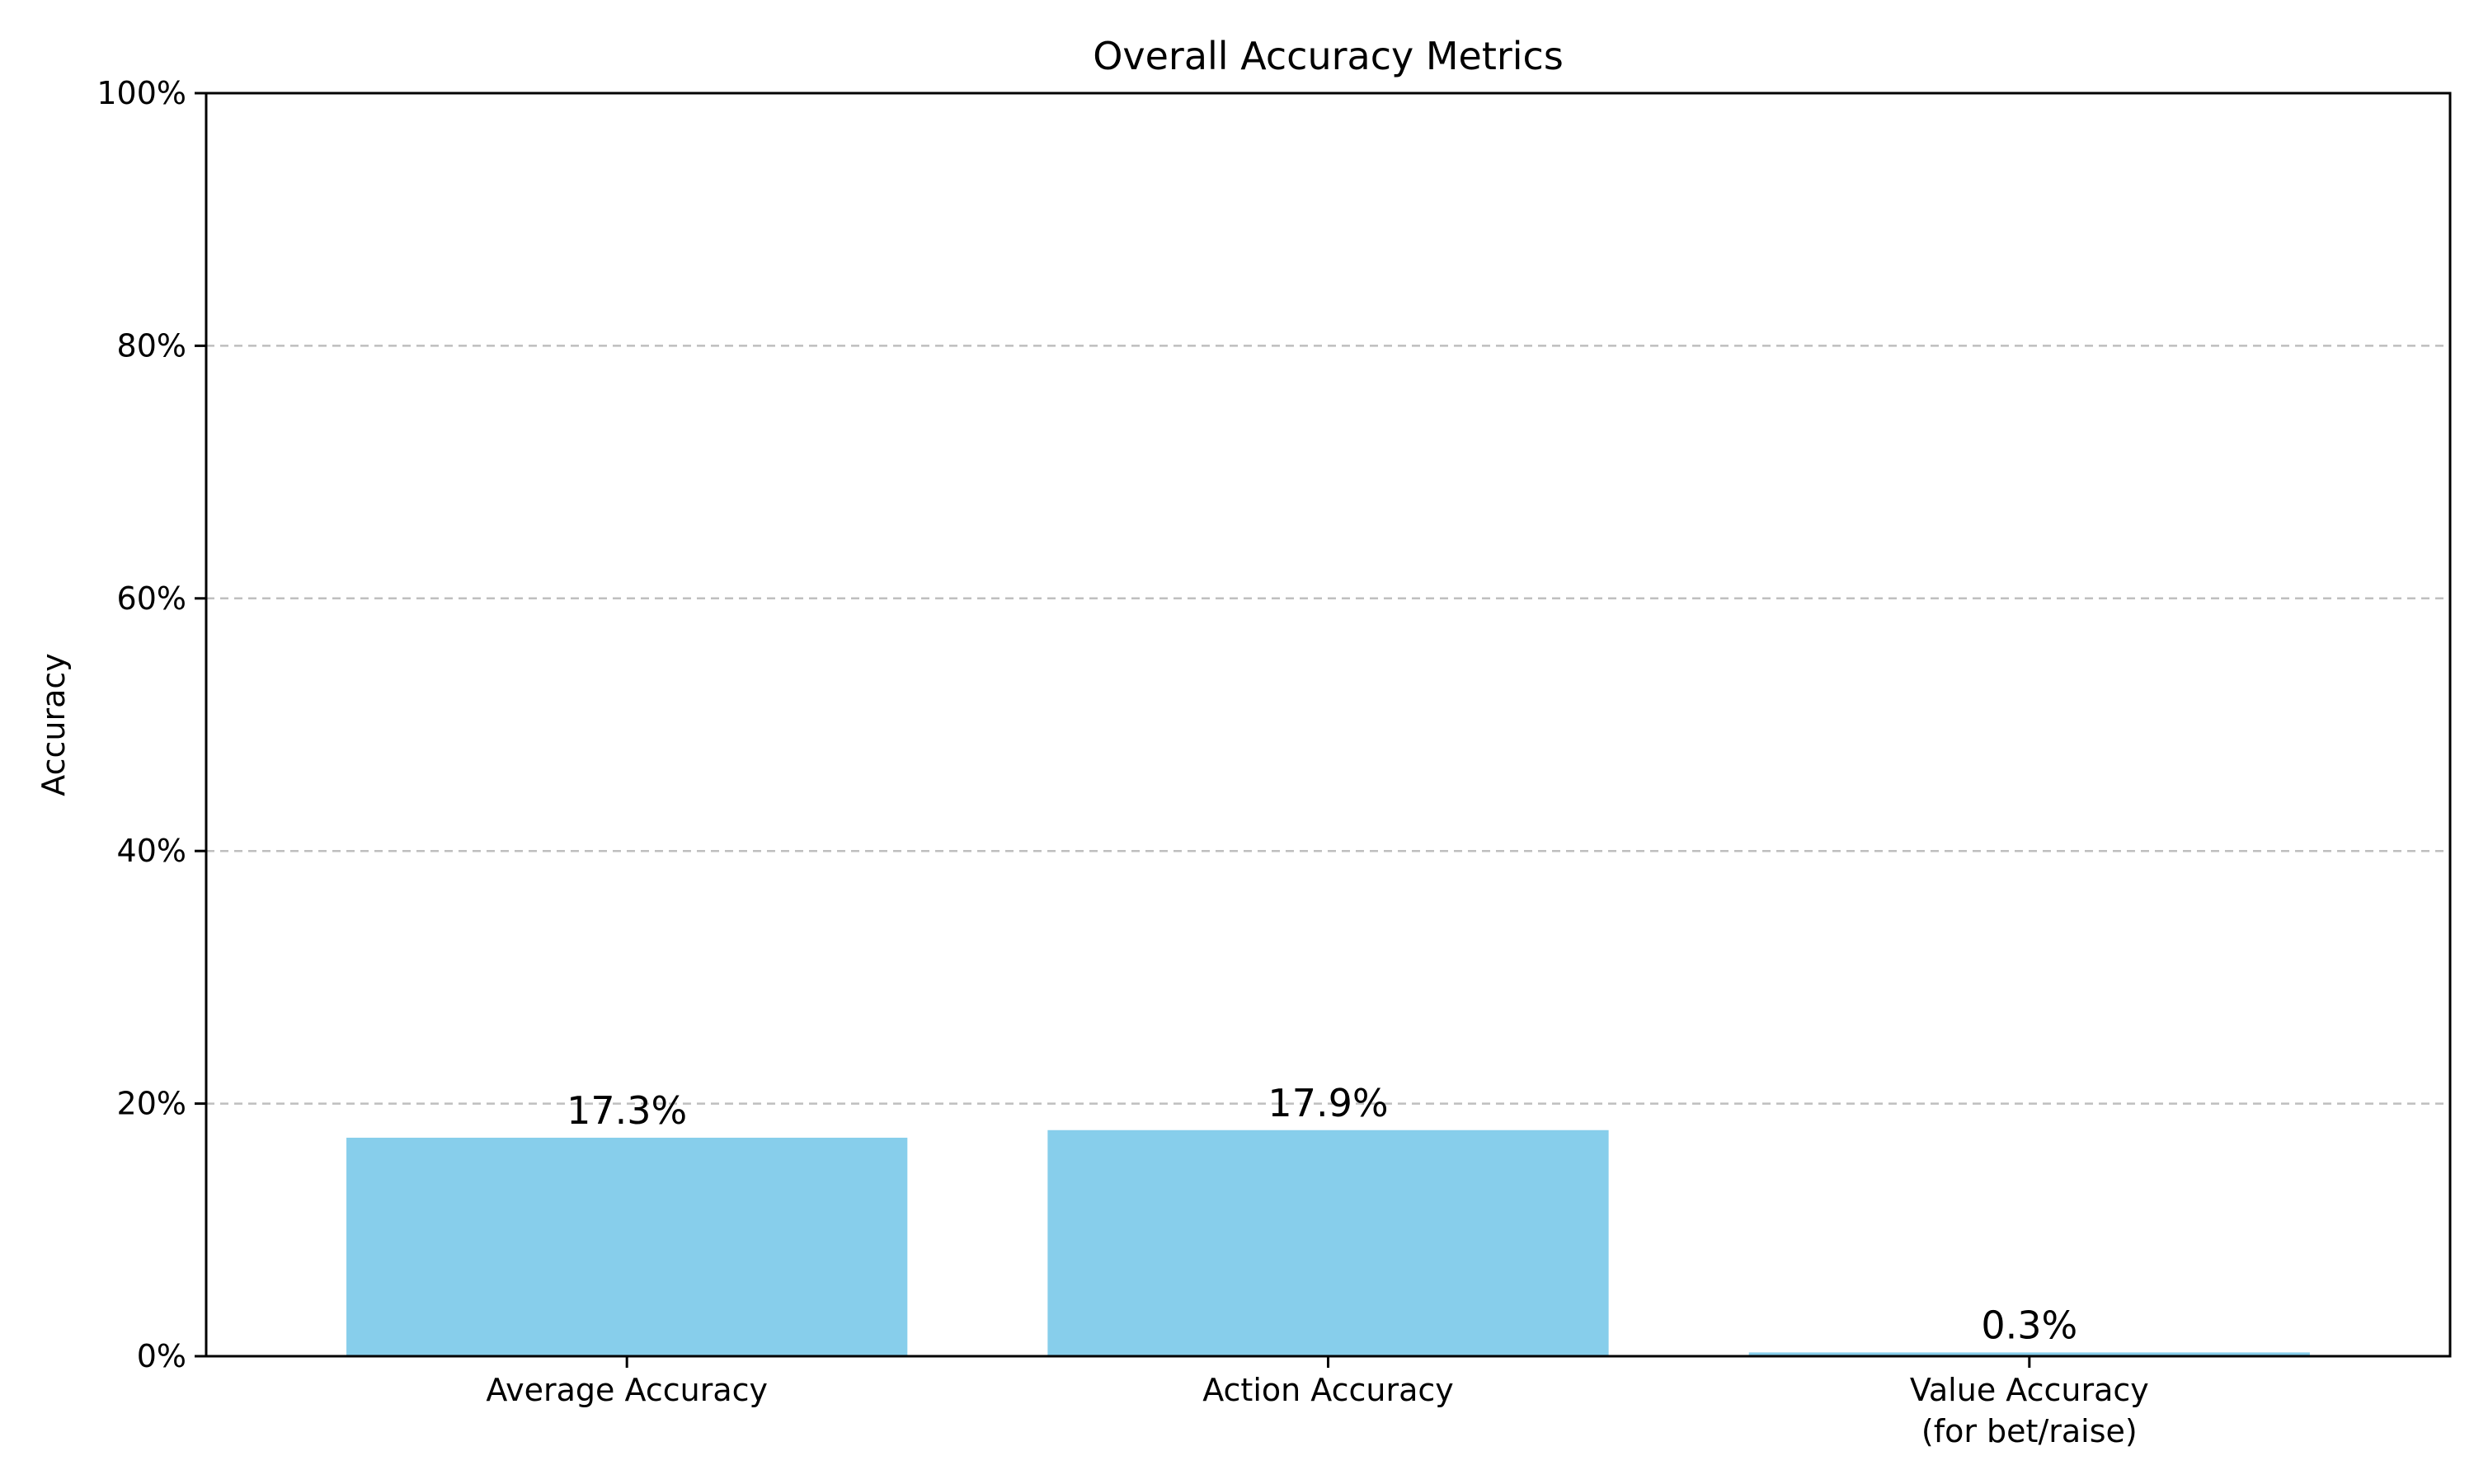 This screenshot has width=2474, height=1484. What do you see at coordinates (2029, 1325) in the screenshot?
I see `bar-value-label: 0.3%` at bounding box center [2029, 1325].